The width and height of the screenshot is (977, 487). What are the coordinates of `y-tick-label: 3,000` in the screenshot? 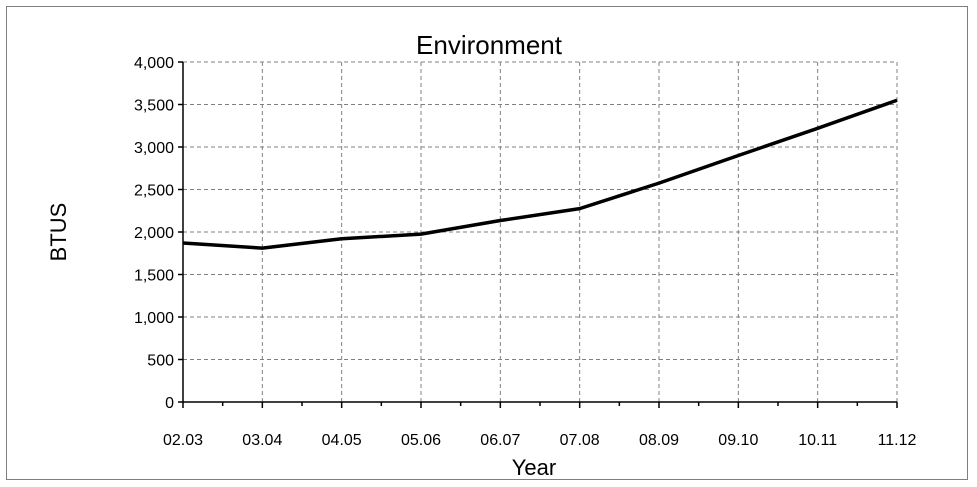 It's located at (154, 148).